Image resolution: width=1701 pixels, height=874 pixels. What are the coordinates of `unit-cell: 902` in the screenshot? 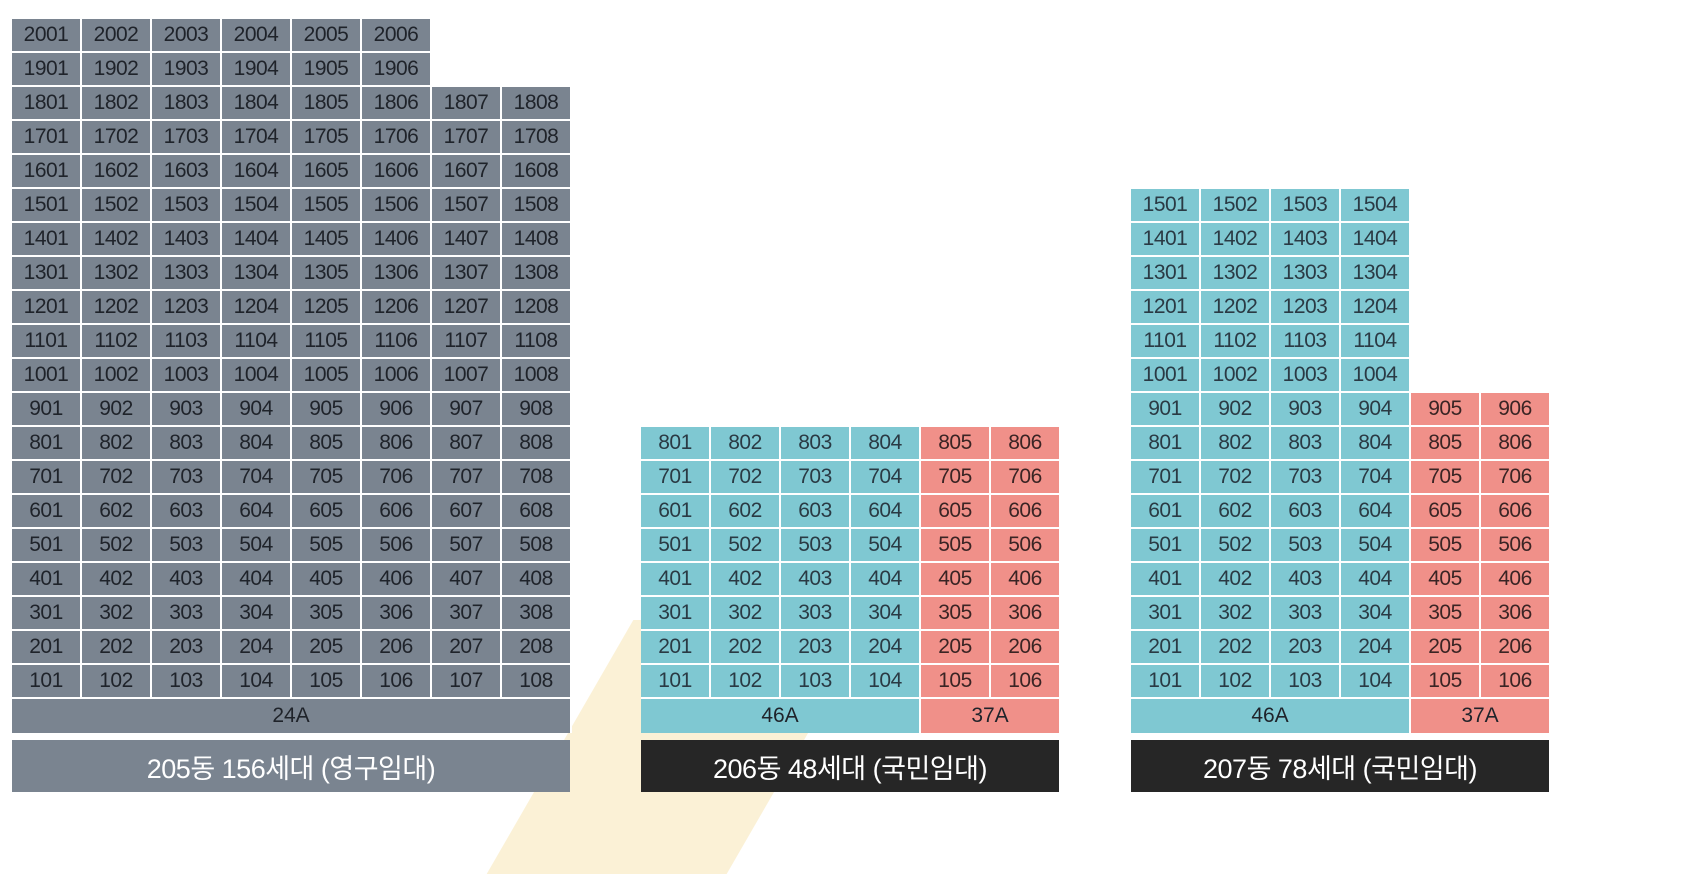 It's located at (1236, 410).